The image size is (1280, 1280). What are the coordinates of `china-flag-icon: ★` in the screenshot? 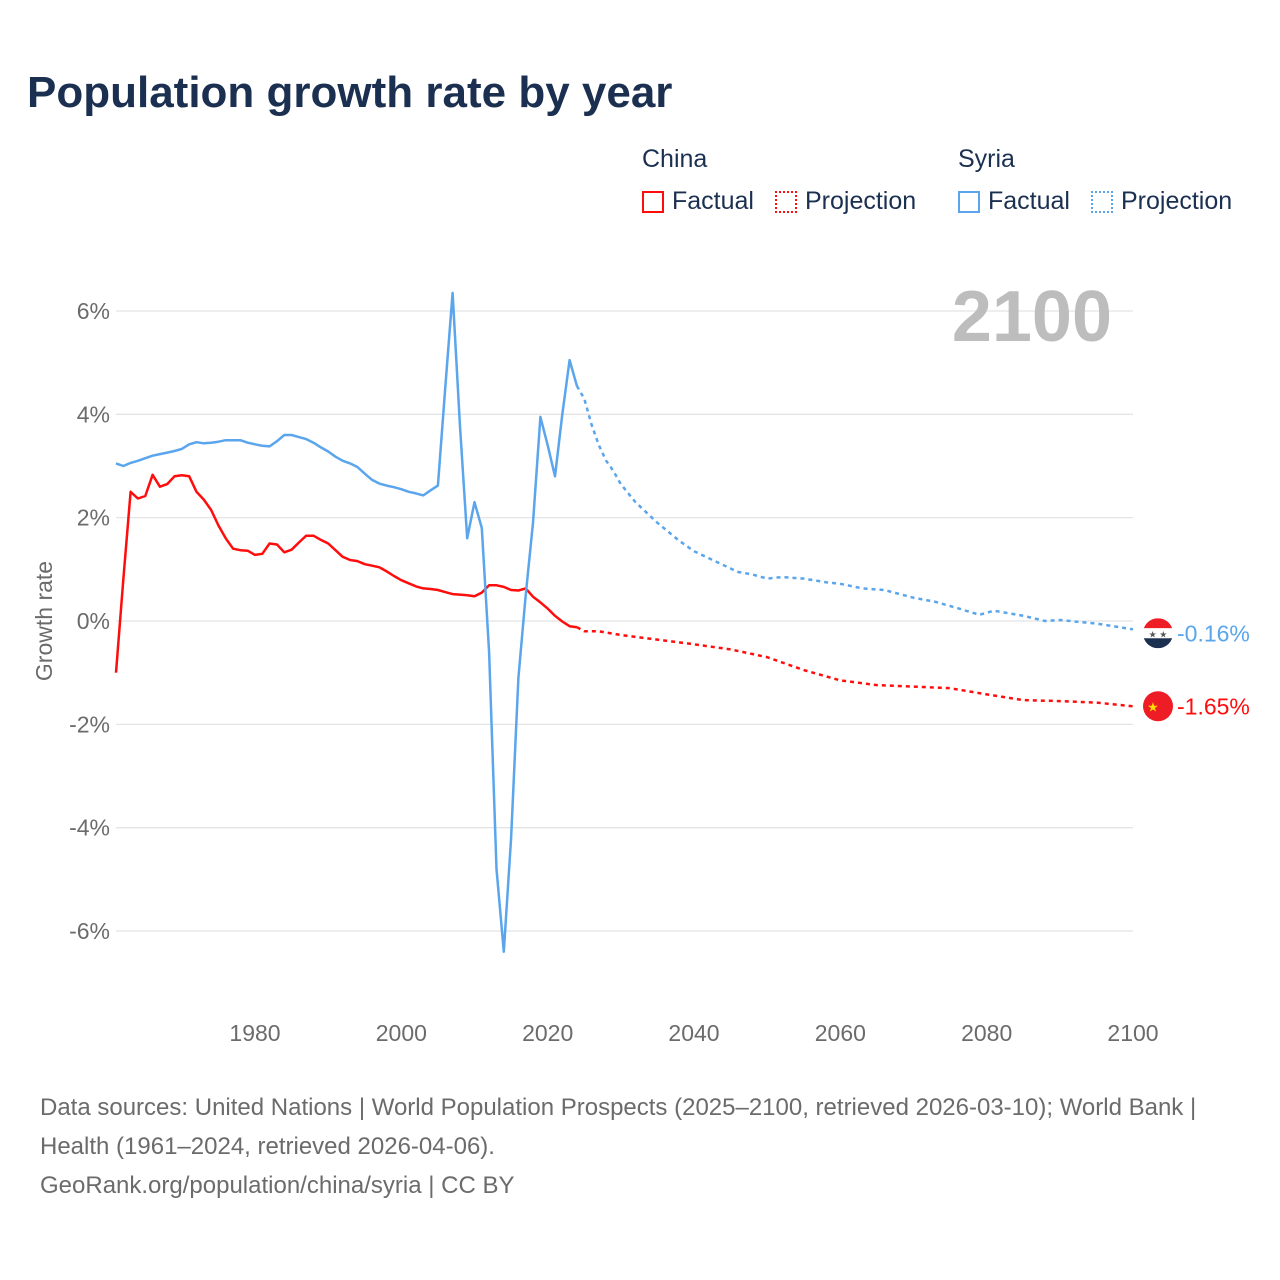 It's located at (1158, 706).